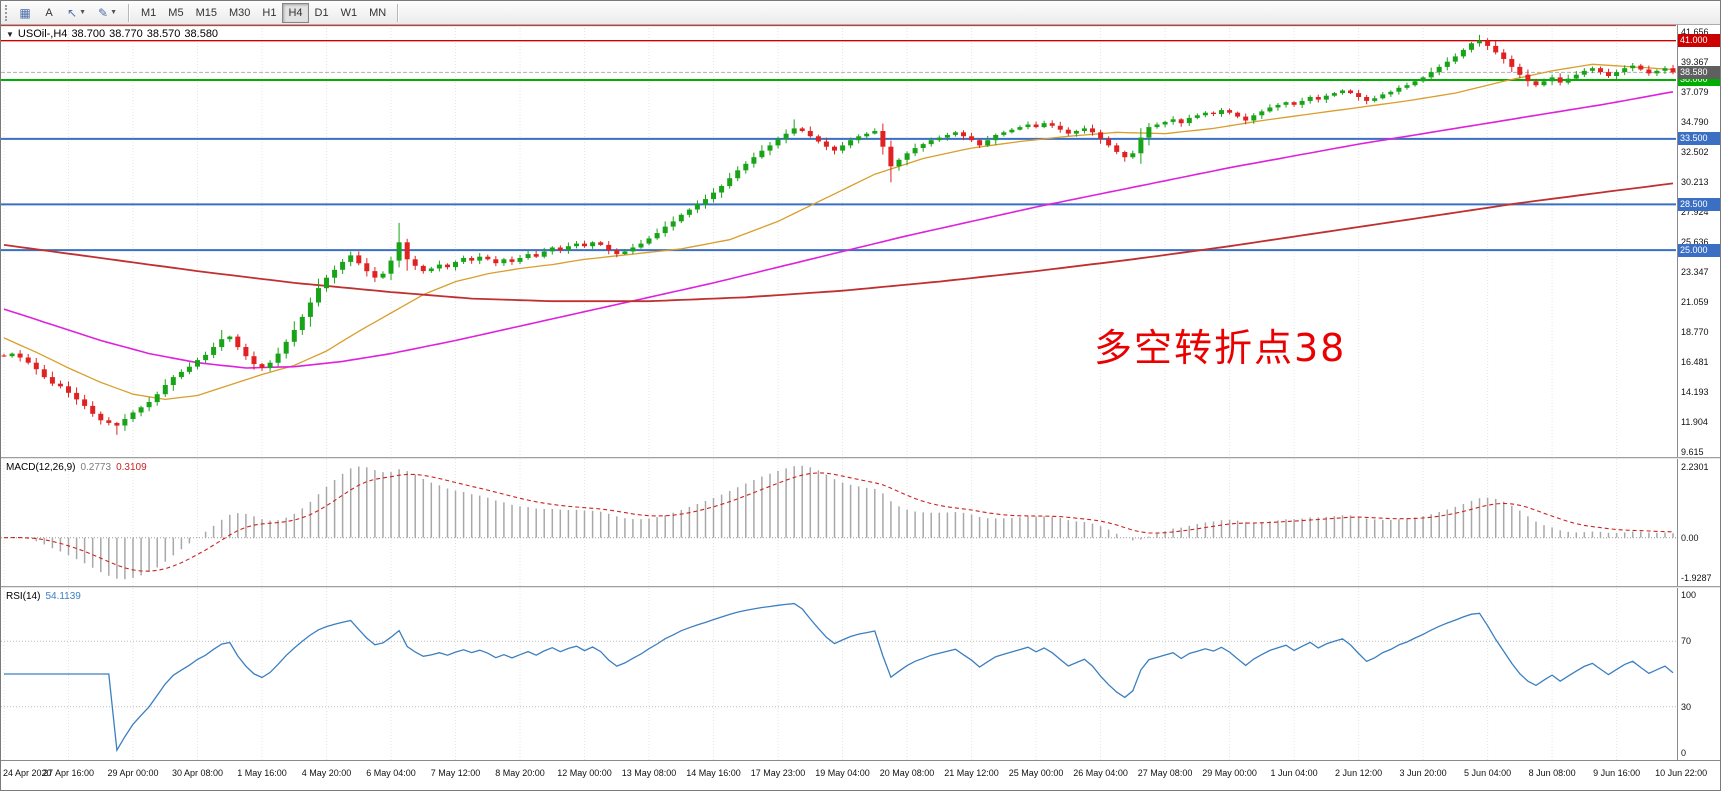  I want to click on price-tick-label: 14.193, so click(1695, 391).